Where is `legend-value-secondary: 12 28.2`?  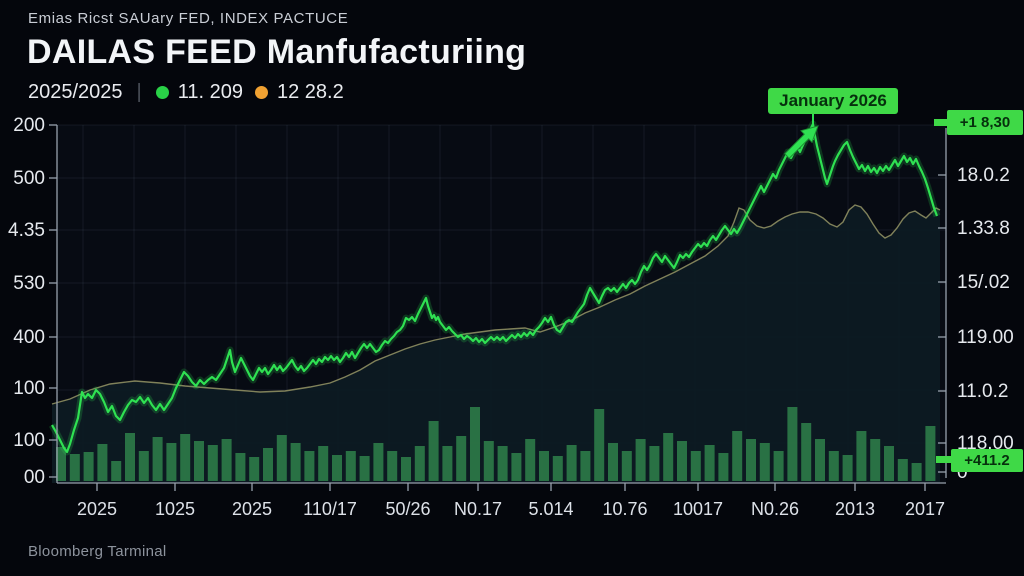 legend-value-secondary: 12 28.2 is located at coordinates (310, 92).